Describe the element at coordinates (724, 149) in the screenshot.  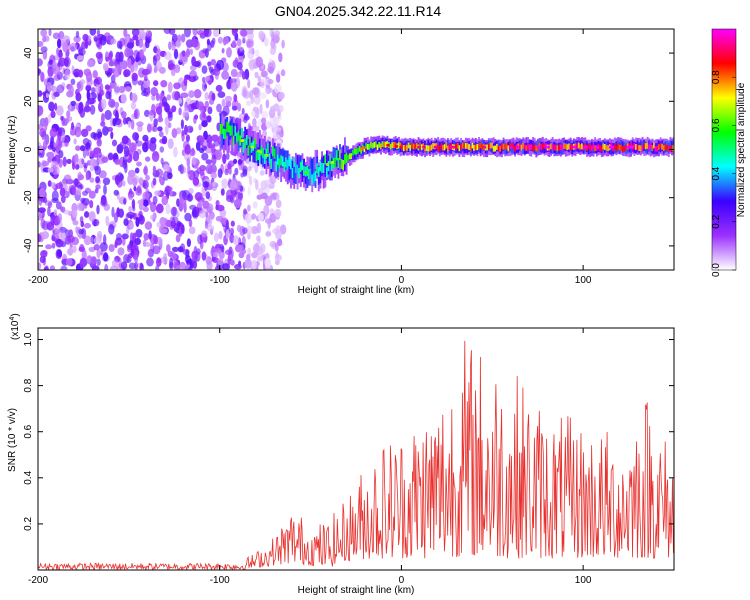
I see `colorbar-gradient` at that location.